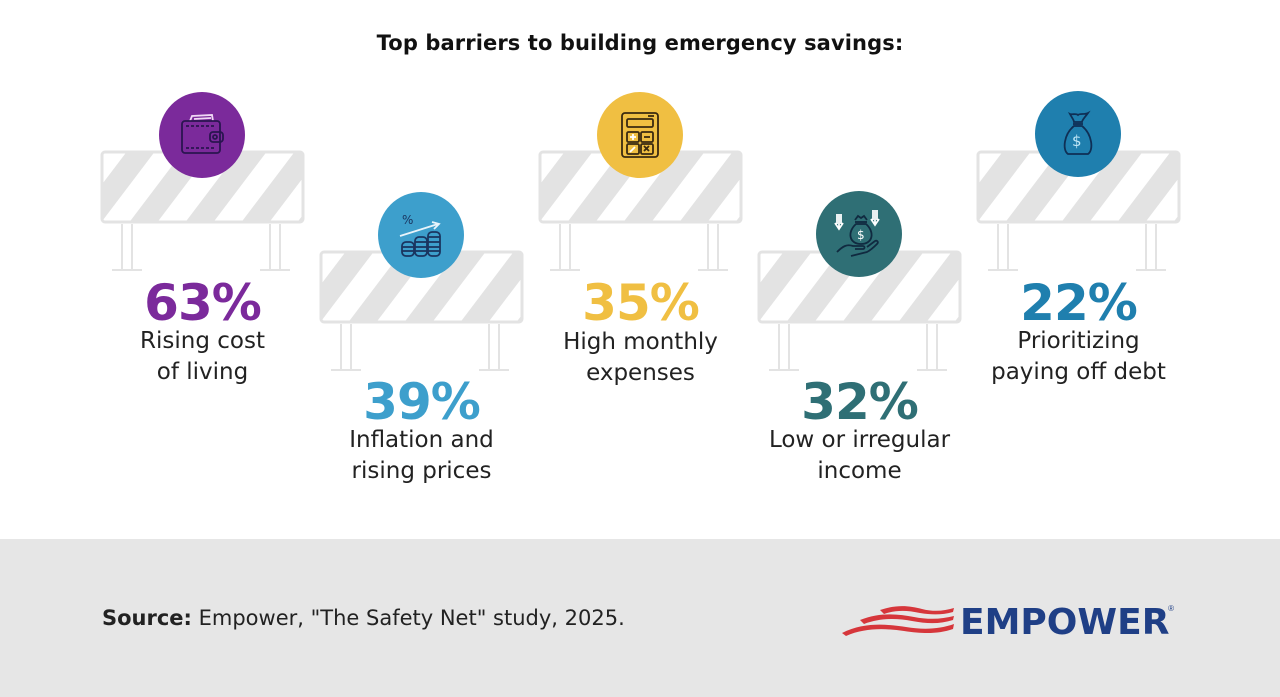 This screenshot has height=697, width=1280. Describe the element at coordinates (860, 402) in the screenshot. I see `percent-value: 32%` at that location.